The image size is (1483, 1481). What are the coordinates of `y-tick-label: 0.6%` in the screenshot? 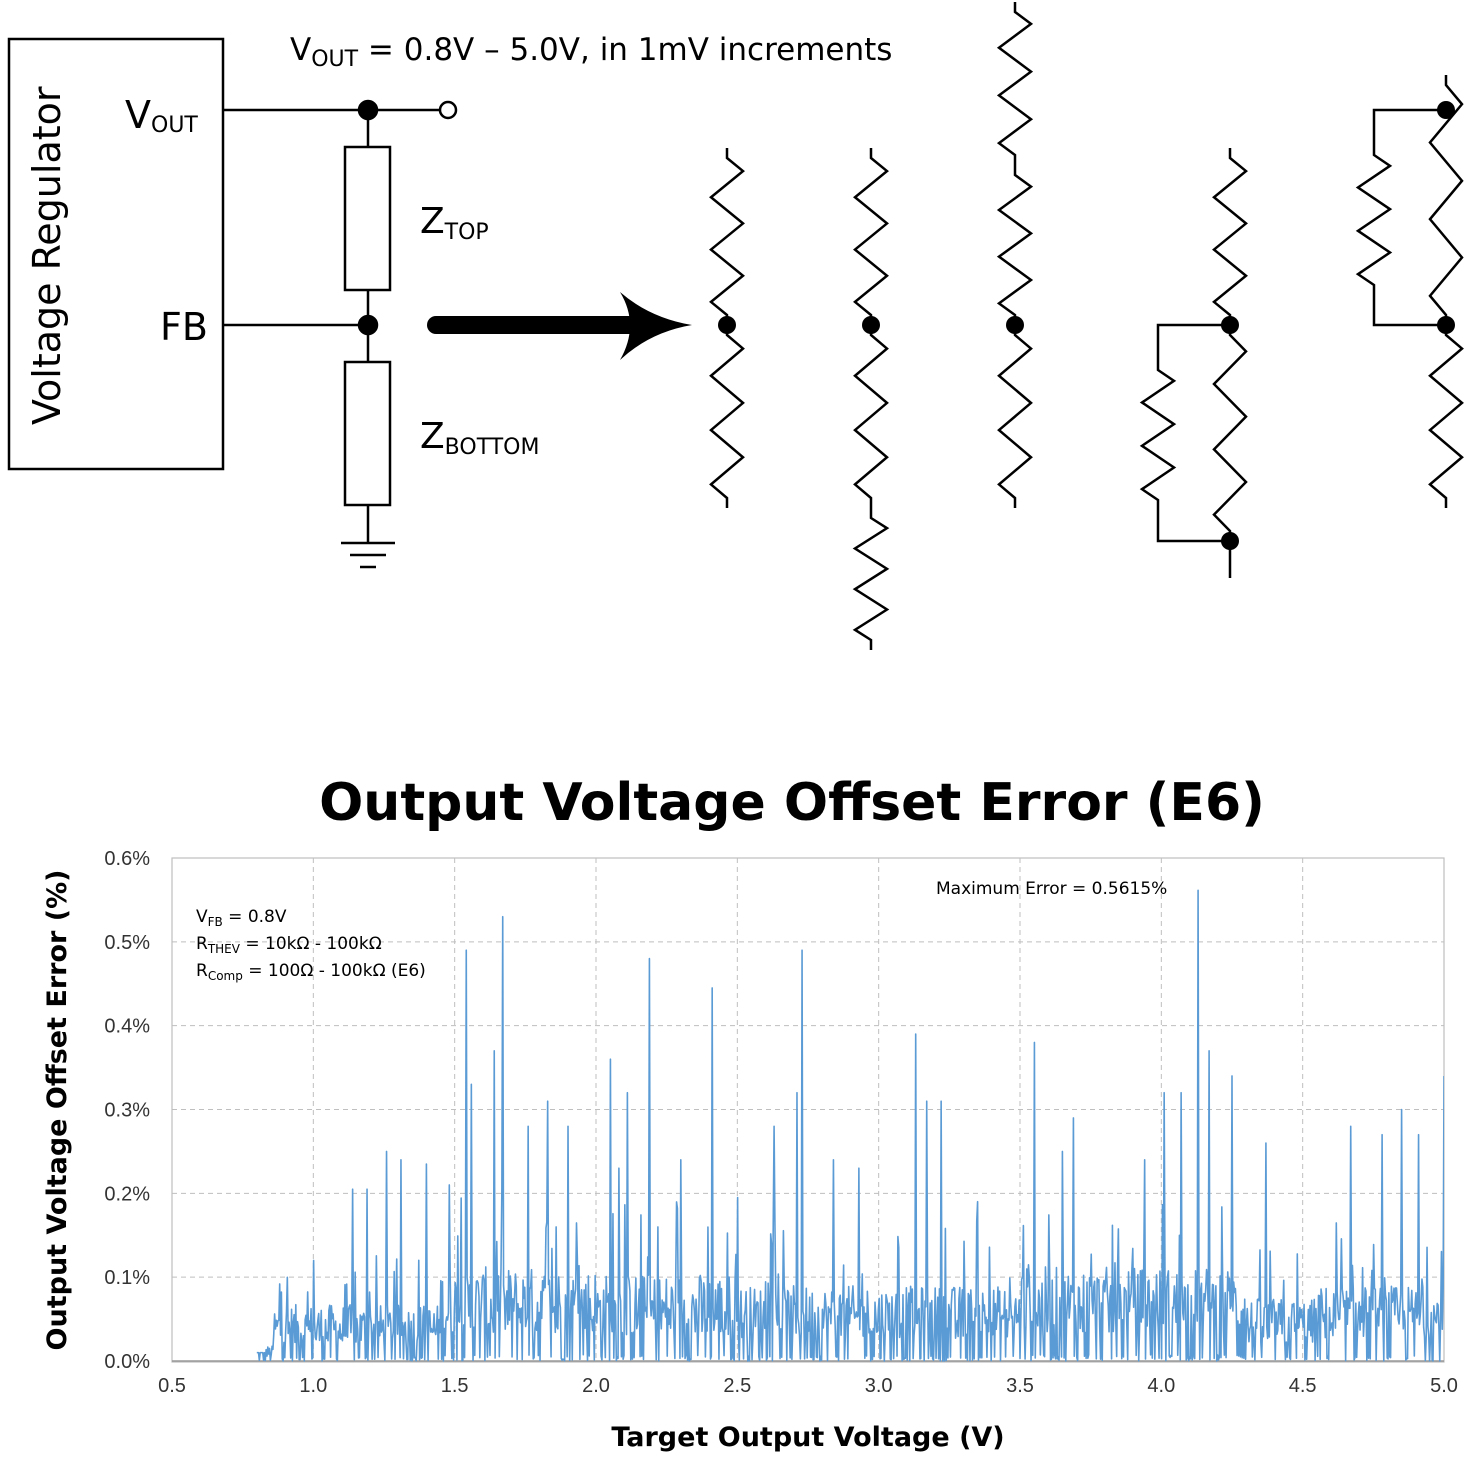 It's located at (127, 859).